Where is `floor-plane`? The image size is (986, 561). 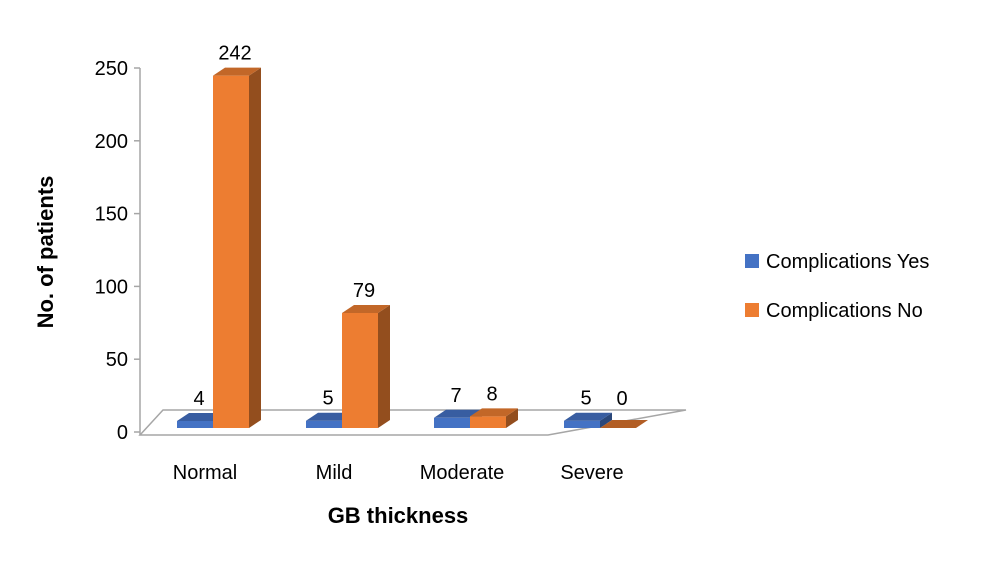 floor-plane is located at coordinates (412, 422).